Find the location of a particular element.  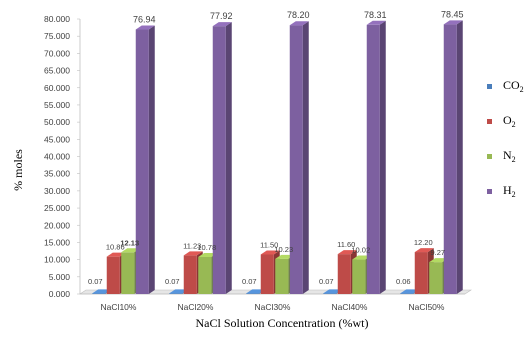

legend: CO2 O2 N2 H2 is located at coordinates (505, 138).